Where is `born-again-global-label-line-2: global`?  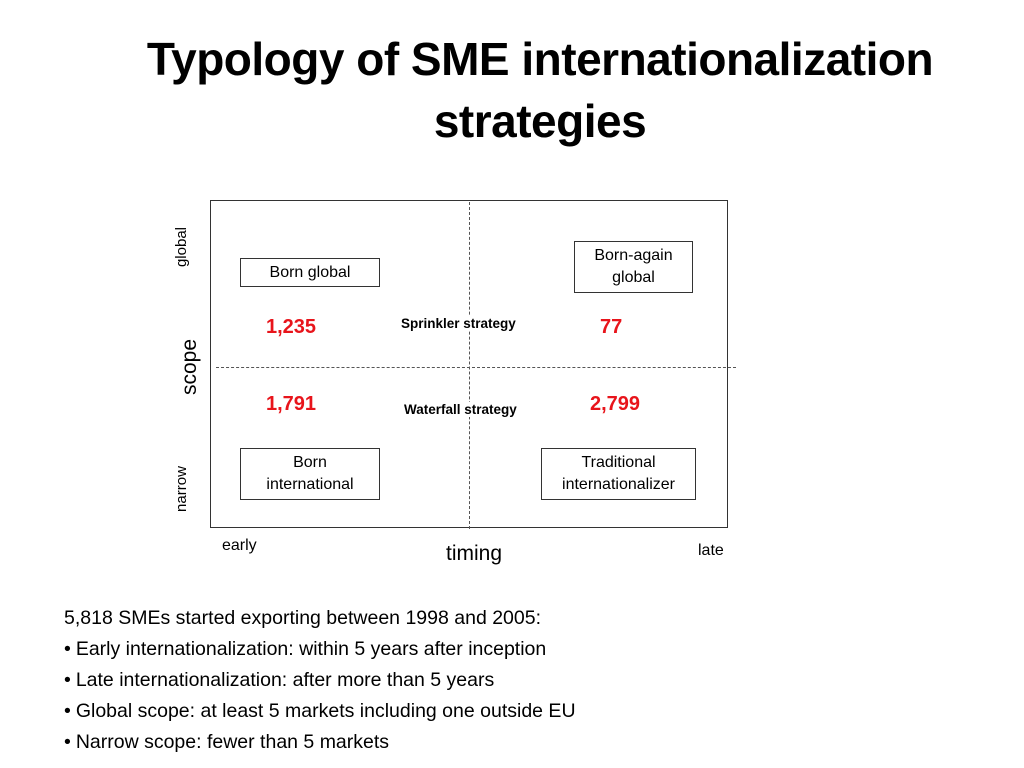
born-again-global-label-line-2: global is located at coordinates (633, 277).